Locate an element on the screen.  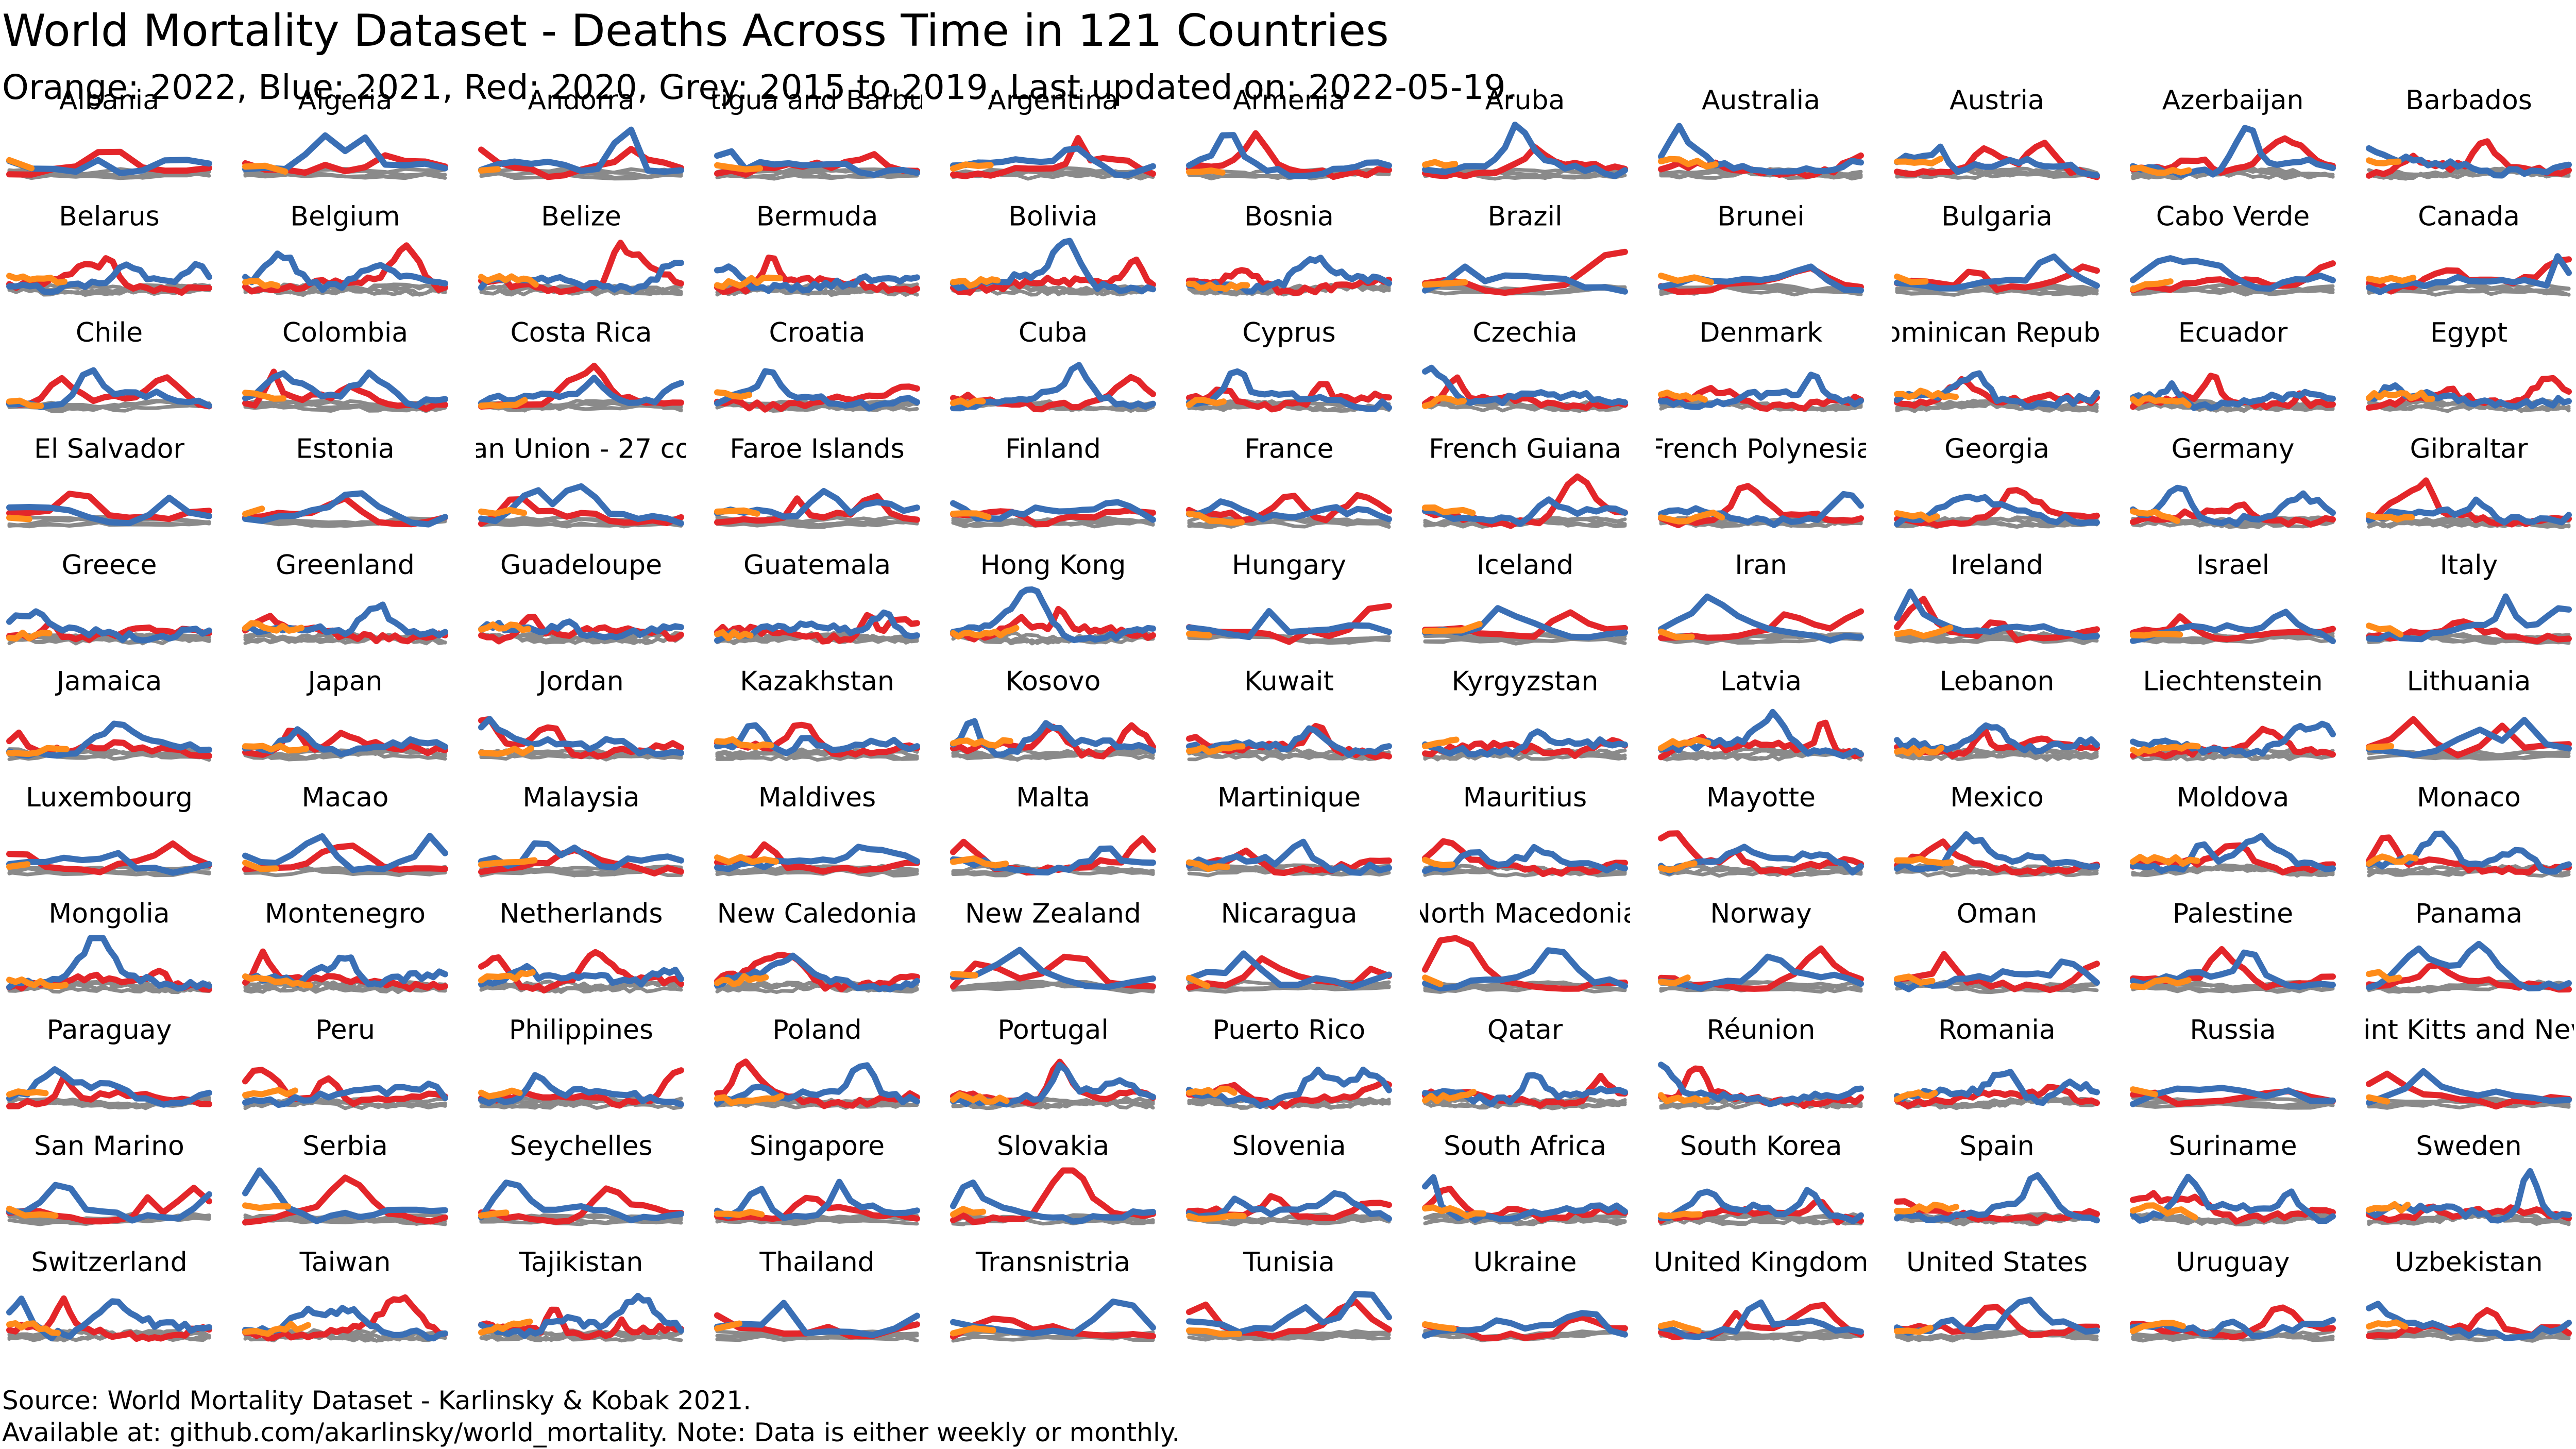
panel-poland: Poland is located at coordinates (817, 1062).